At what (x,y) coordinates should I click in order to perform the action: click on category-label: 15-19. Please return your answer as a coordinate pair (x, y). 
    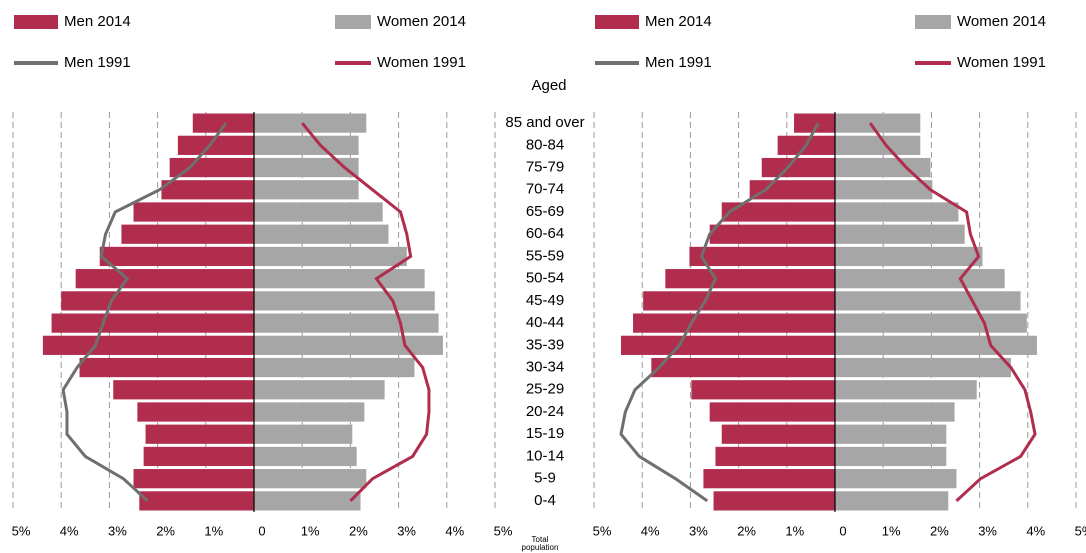
    Looking at the image, I should click on (545, 433).